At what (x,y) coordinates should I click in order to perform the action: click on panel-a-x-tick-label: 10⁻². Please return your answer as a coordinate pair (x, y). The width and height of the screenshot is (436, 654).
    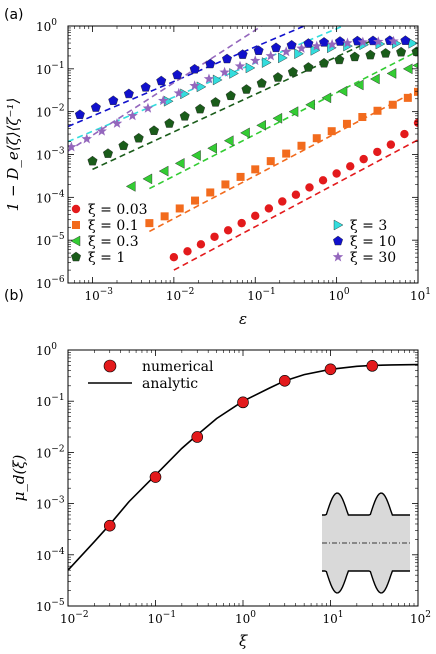
    Looking at the image, I should click on (180, 295).